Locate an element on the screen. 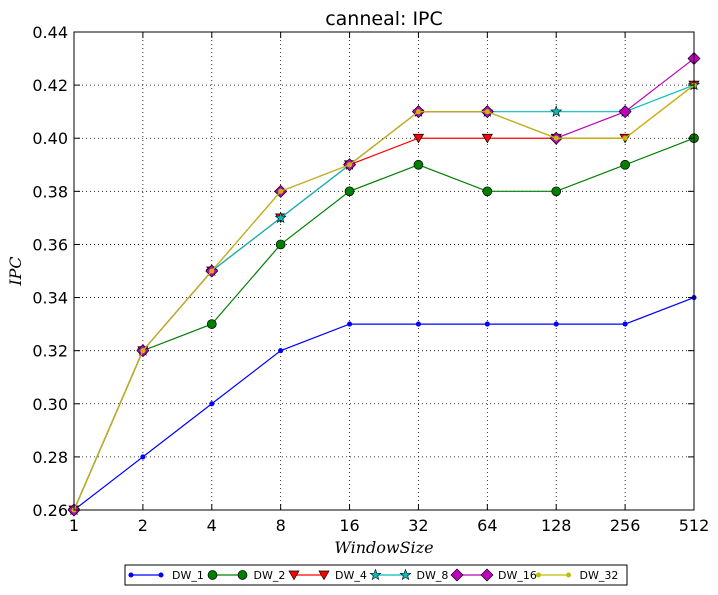  x-tick-label: 2 is located at coordinates (143, 525).